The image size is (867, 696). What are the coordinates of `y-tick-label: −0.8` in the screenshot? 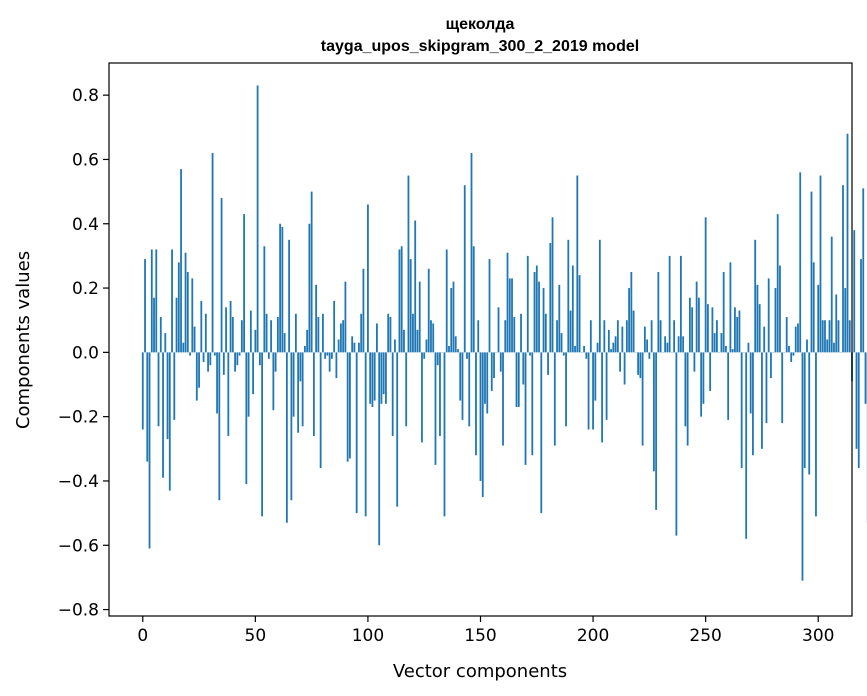 It's located at (78, 611).